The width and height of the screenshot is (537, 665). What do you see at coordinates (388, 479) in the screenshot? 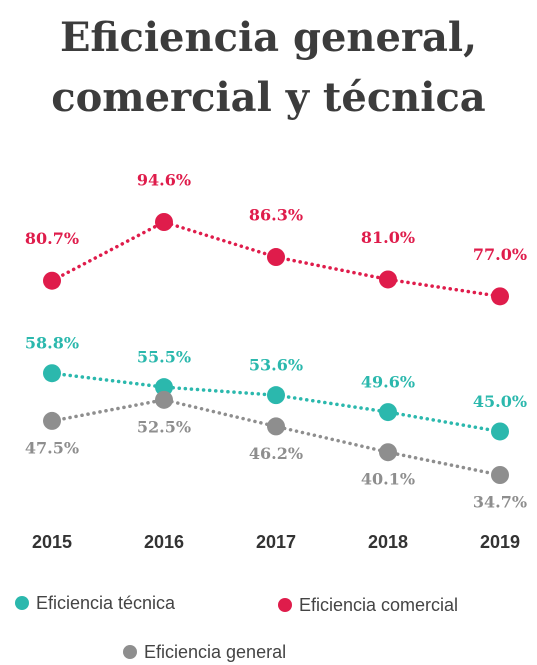
I see `data-label: 40.1%` at bounding box center [388, 479].